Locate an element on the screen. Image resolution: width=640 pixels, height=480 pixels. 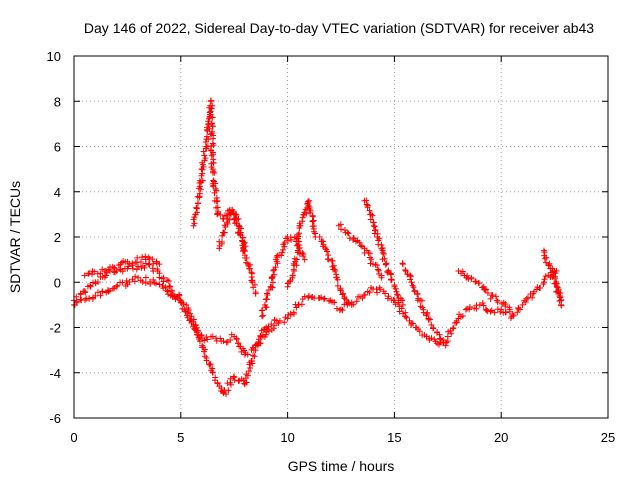
y-tick-label: 6 is located at coordinates (57, 147).